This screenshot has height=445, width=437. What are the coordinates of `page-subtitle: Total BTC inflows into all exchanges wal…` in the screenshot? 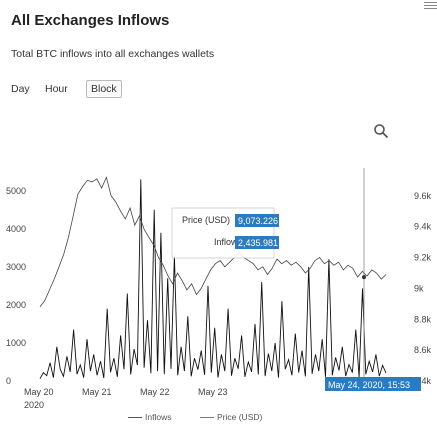 It's located at (113, 54).